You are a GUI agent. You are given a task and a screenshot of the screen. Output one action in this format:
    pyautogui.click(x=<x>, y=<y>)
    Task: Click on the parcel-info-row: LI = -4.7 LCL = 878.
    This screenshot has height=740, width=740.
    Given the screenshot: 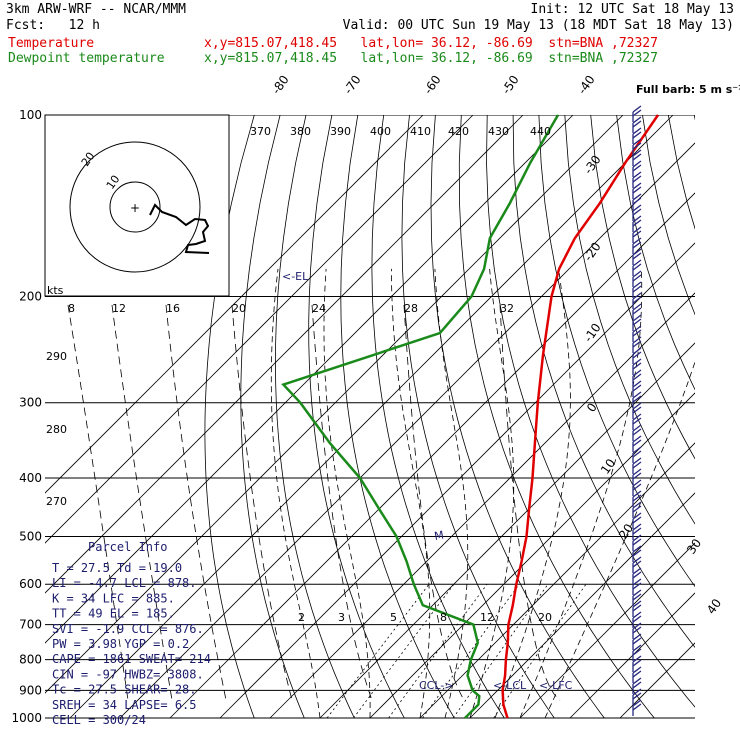 What is the action you would take?
    pyautogui.click(x=124, y=583)
    